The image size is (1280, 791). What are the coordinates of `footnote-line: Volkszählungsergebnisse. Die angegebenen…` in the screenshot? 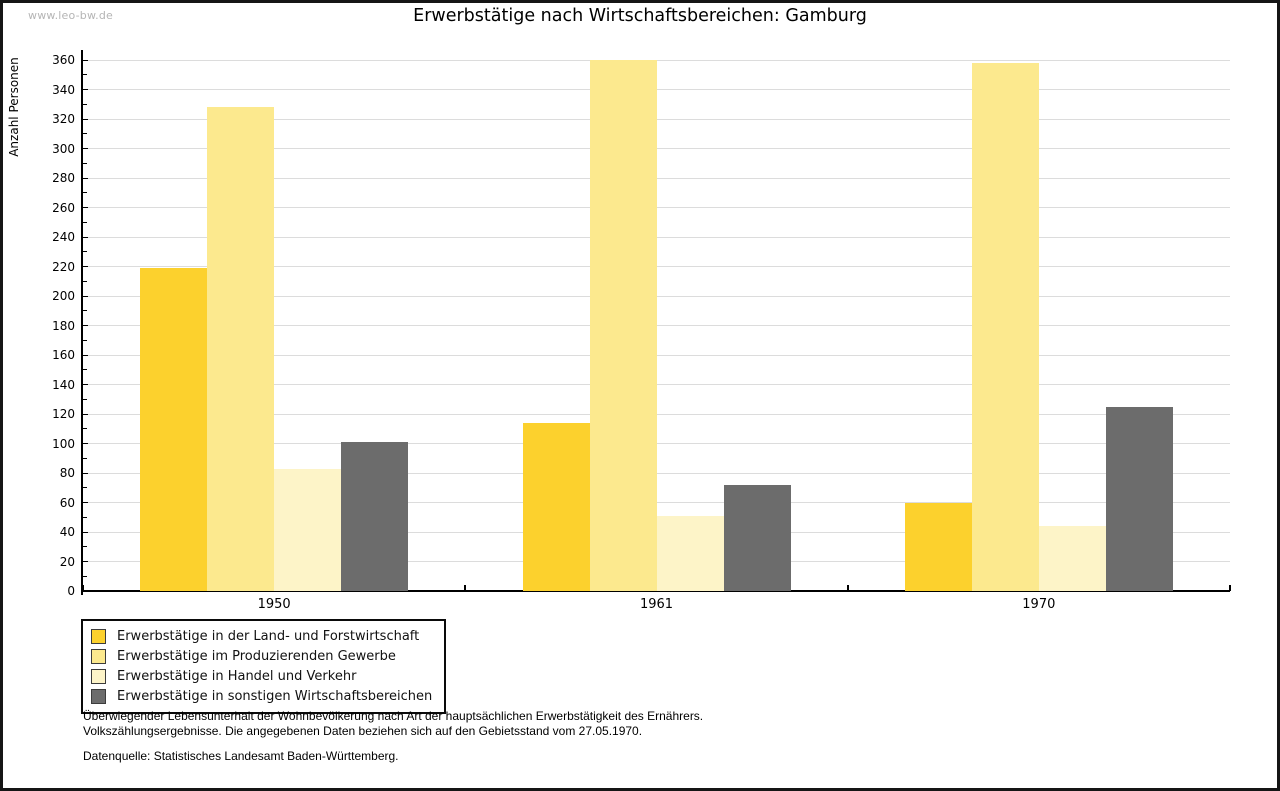 It's located at (363, 730).